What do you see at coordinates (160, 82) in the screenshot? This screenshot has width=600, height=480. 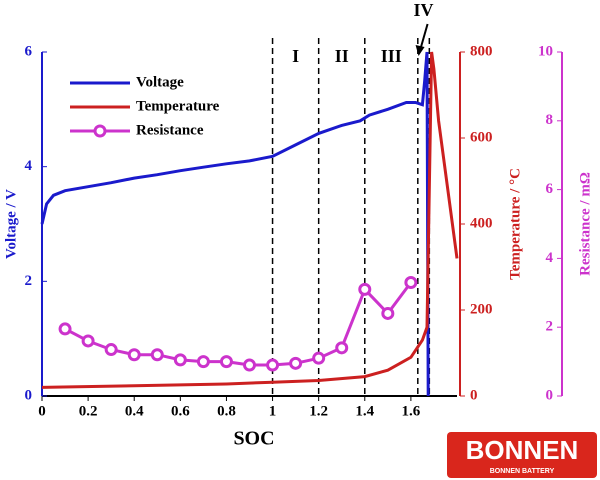 I see `legend-label: Voltage` at bounding box center [160, 82].